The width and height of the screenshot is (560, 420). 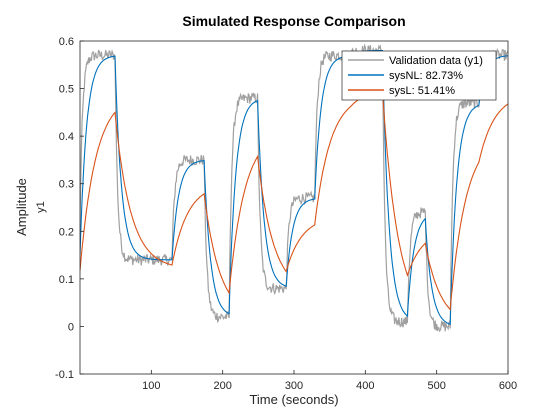 What do you see at coordinates (66, 90) in the screenshot?
I see `y-tick-label: 0.5` at bounding box center [66, 90].